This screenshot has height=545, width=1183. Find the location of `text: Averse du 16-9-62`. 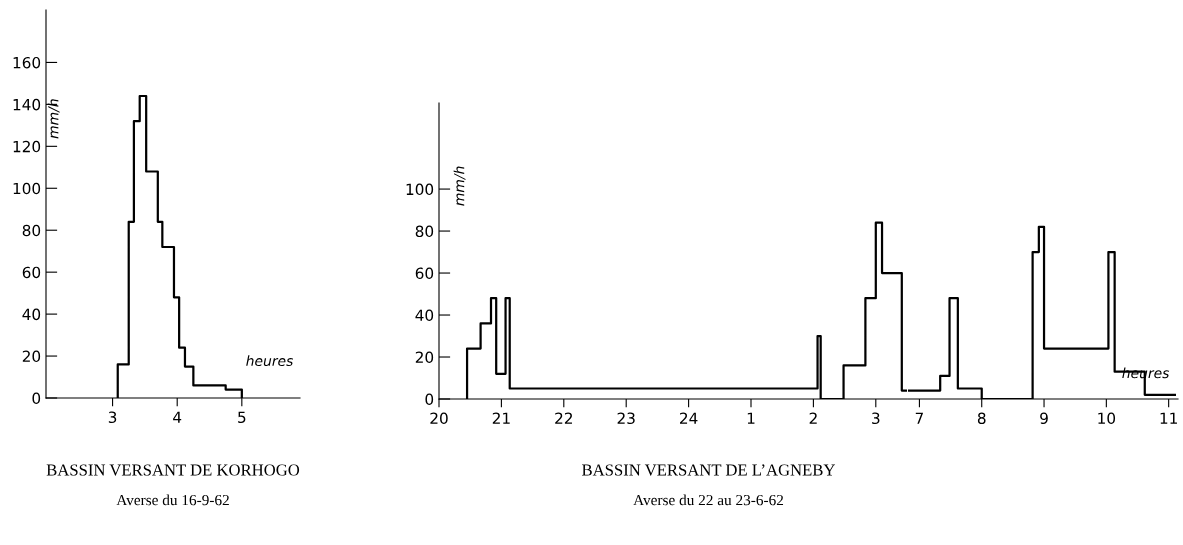

text: Averse du 16-9-62 is located at coordinates (172, 500).